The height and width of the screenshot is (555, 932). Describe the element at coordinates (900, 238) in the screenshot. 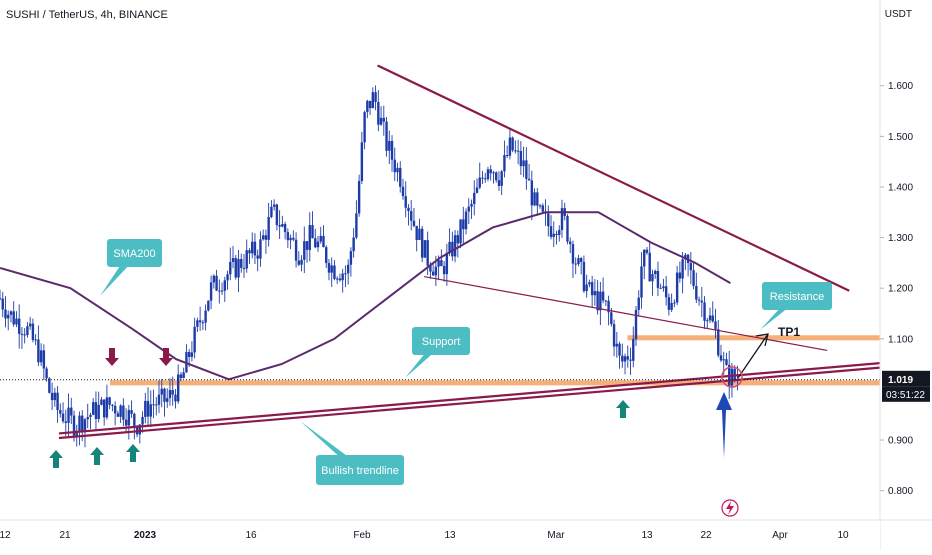

I see `y-tick-label: 1.300` at that location.